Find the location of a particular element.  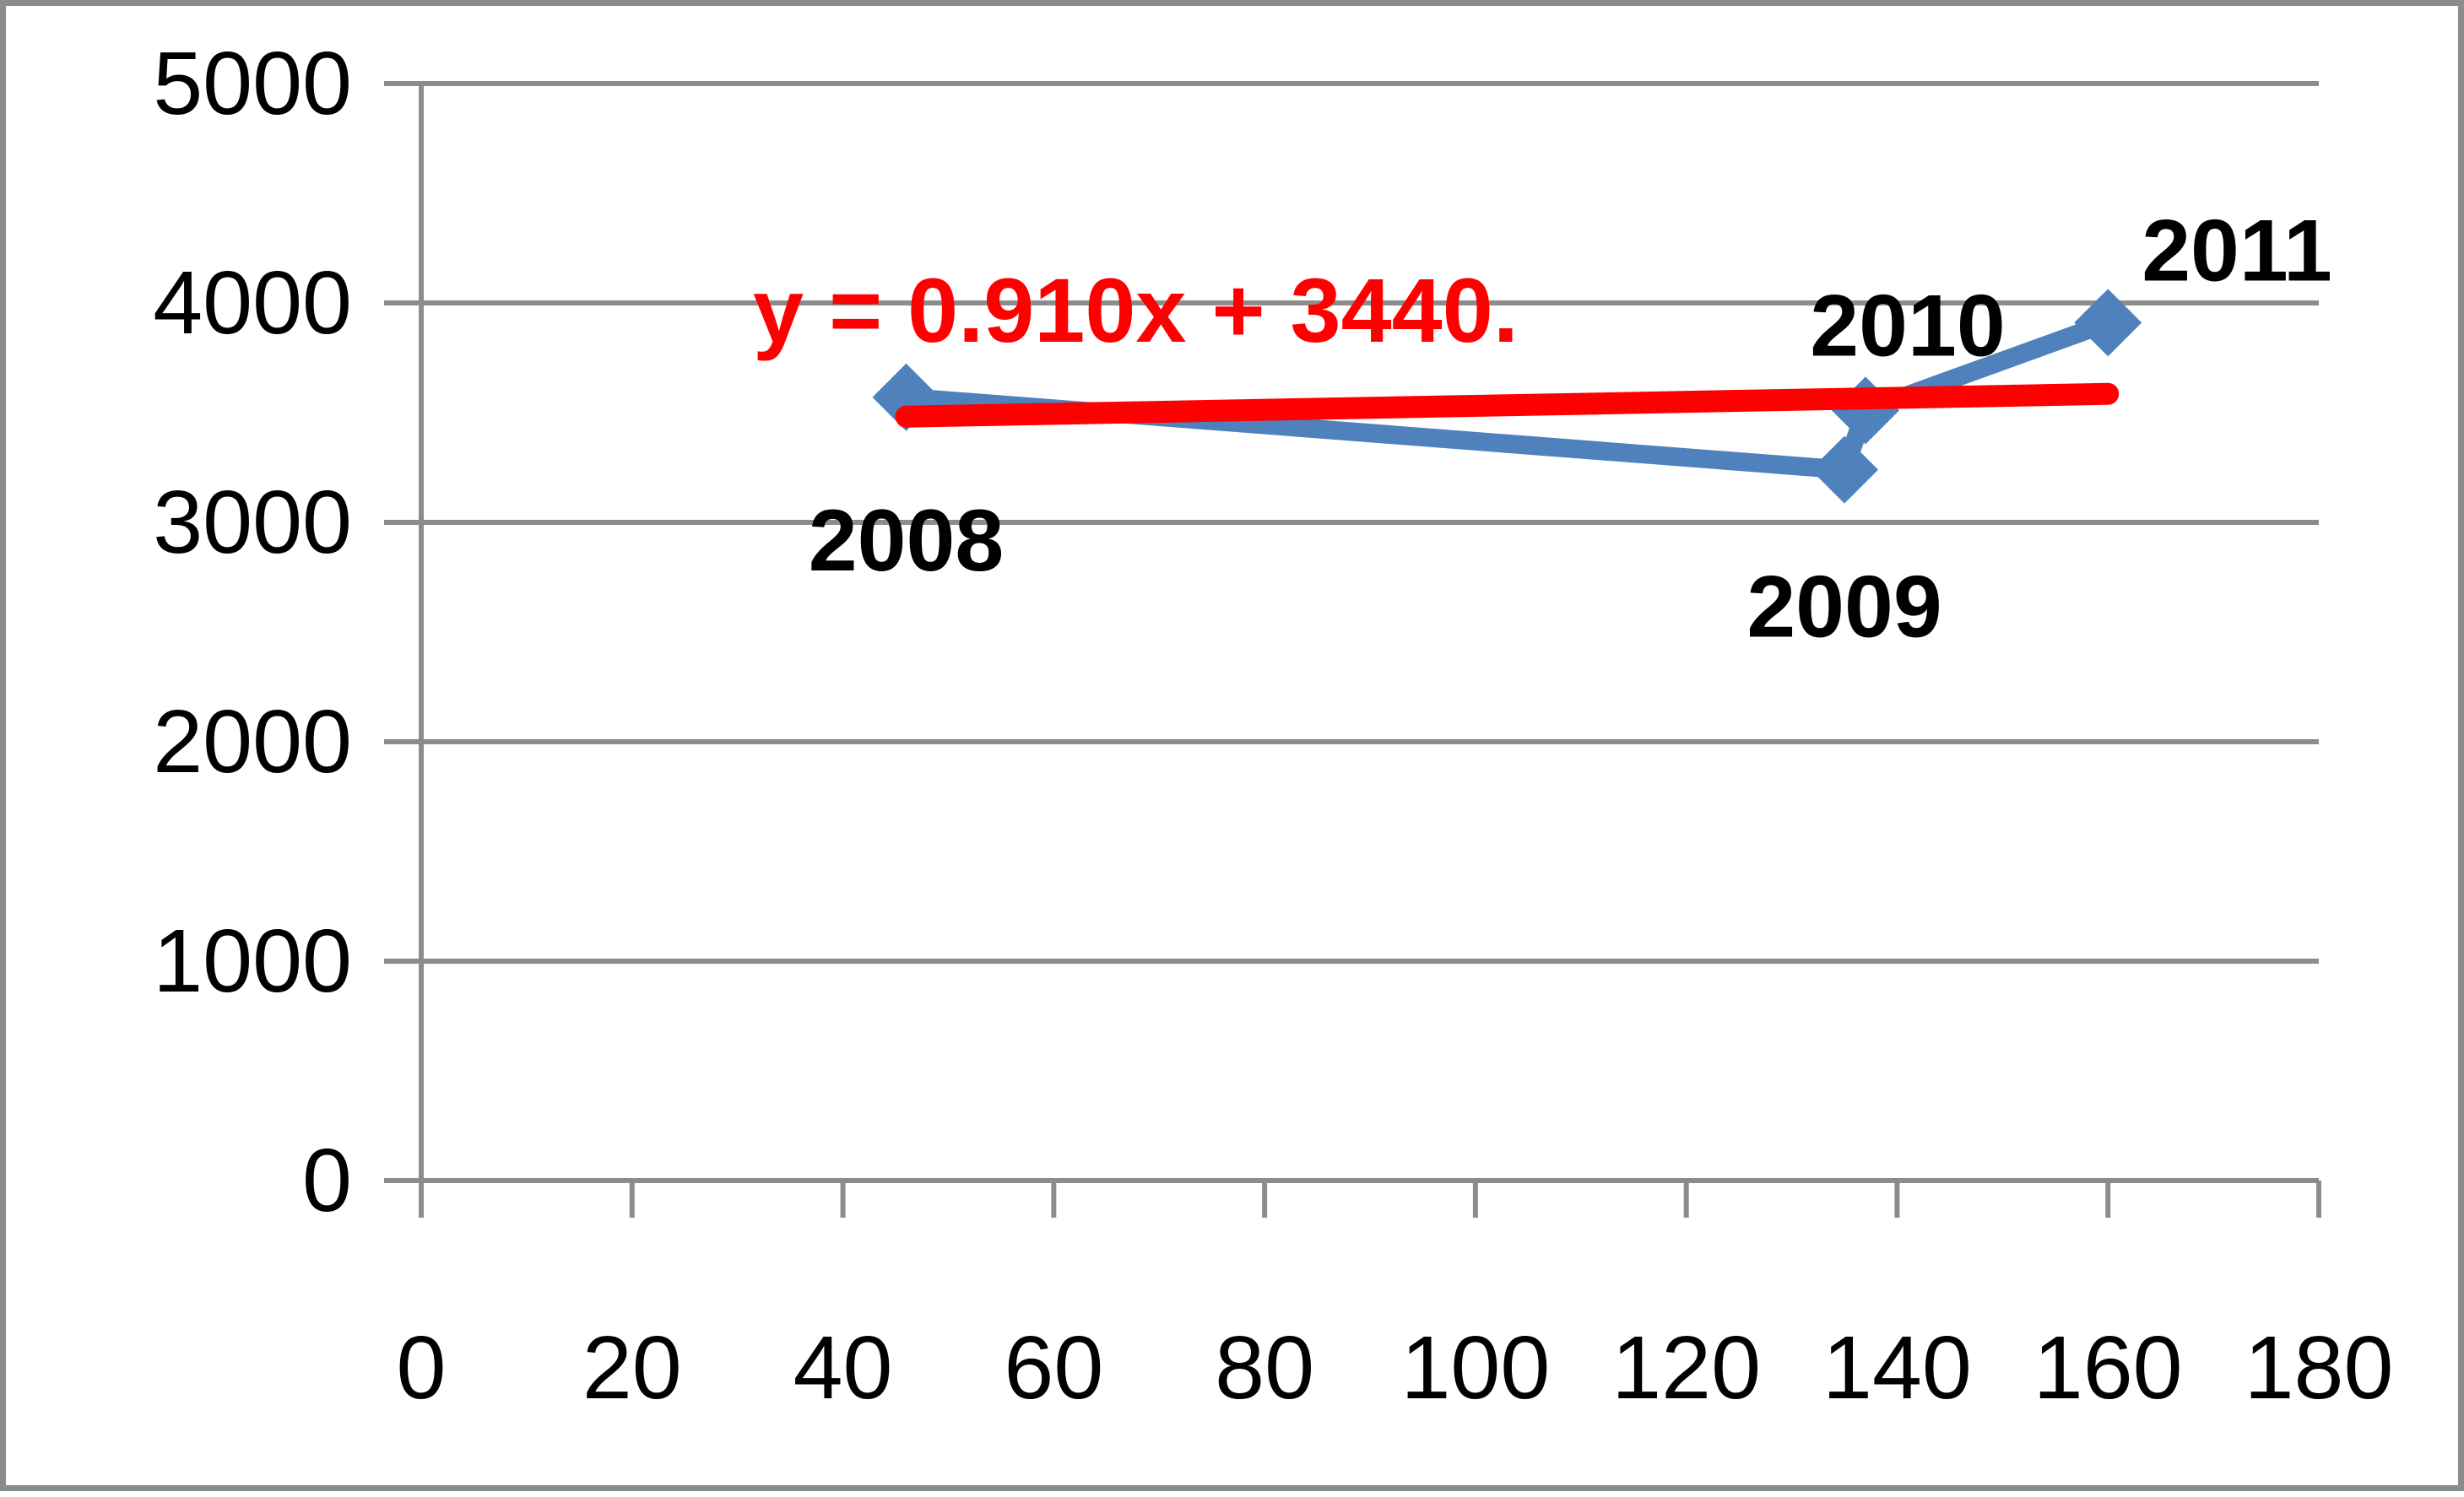

data-point-label: 2009 is located at coordinates (1843, 608).